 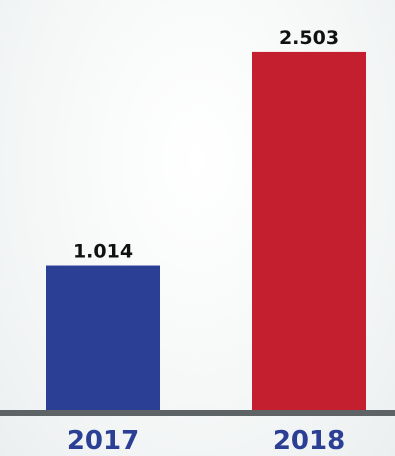 I want to click on x-tick-label-2017: 2017, so click(x=103, y=441).